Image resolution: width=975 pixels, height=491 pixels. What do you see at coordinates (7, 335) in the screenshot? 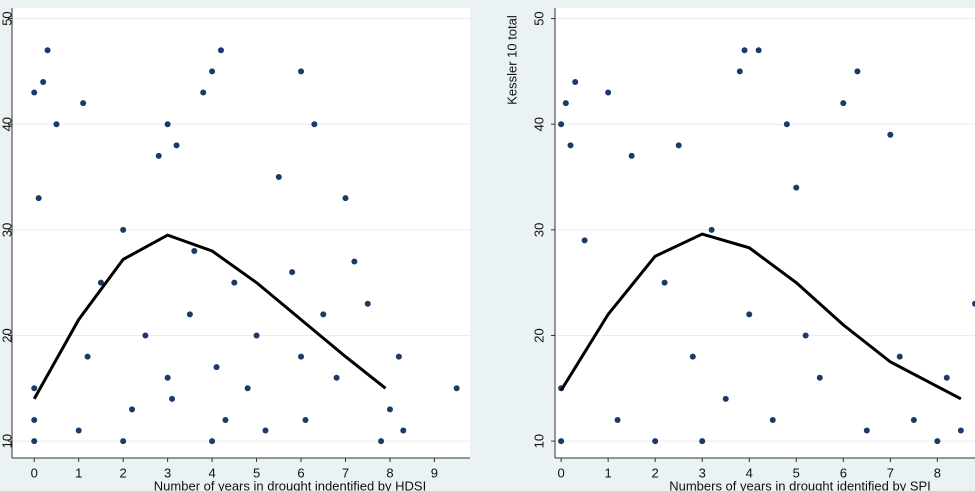
I see `y-tick-label: 20` at bounding box center [7, 335].